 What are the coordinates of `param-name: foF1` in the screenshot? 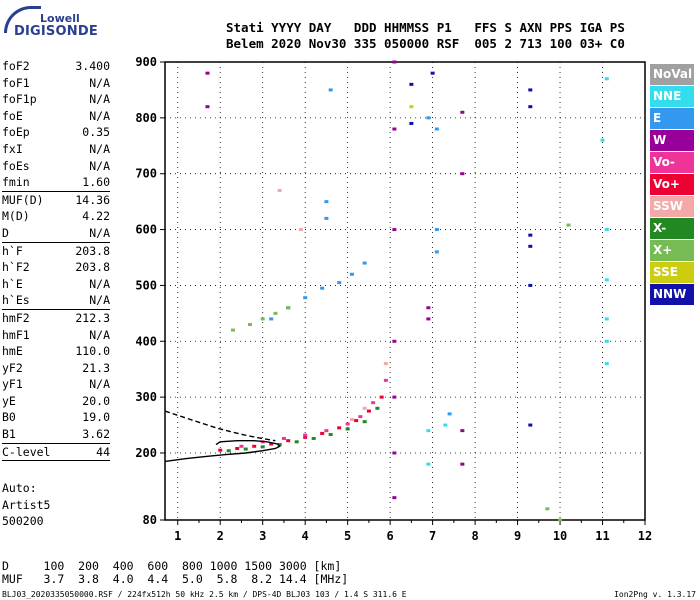 It's located at (16, 82).